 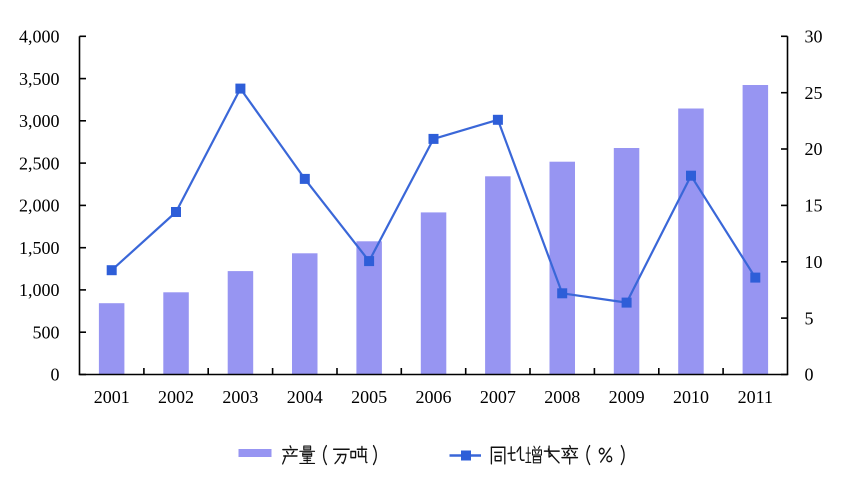 I want to click on svg-text: 2003, so click(x=240, y=397).